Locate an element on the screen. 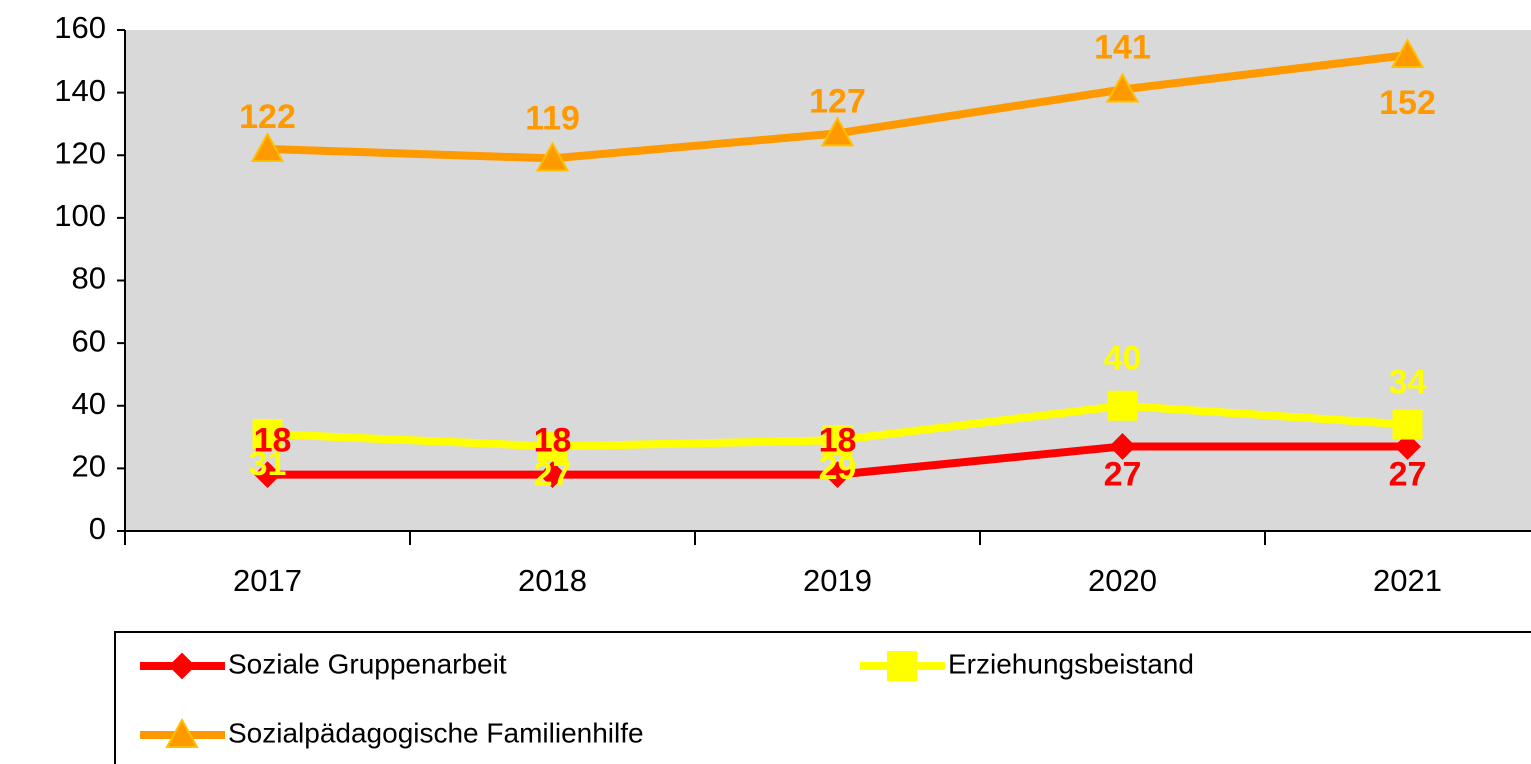  y-tick-label: 0 is located at coordinates (97, 528).